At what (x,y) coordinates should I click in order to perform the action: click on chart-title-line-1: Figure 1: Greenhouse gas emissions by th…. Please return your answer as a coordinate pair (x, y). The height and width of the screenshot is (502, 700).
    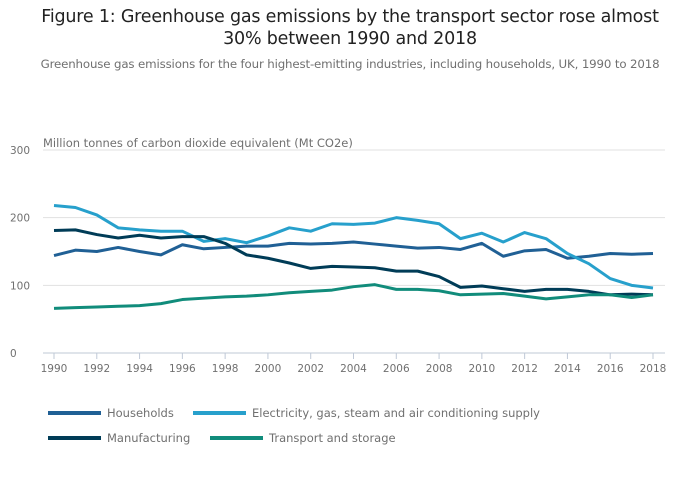
    Looking at the image, I should click on (350, 17).